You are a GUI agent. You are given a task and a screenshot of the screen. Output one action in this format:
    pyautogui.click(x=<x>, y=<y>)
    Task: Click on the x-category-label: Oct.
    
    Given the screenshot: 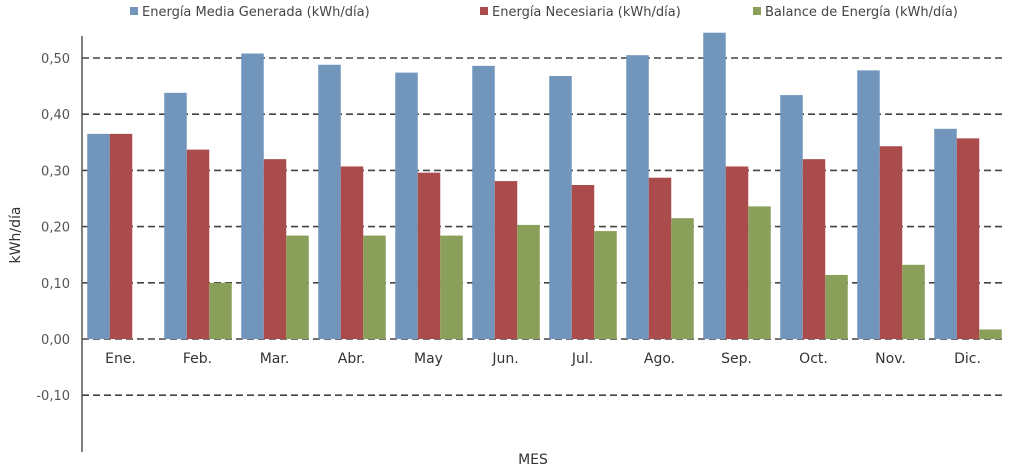 What is the action you would take?
    pyautogui.click(x=813, y=359)
    